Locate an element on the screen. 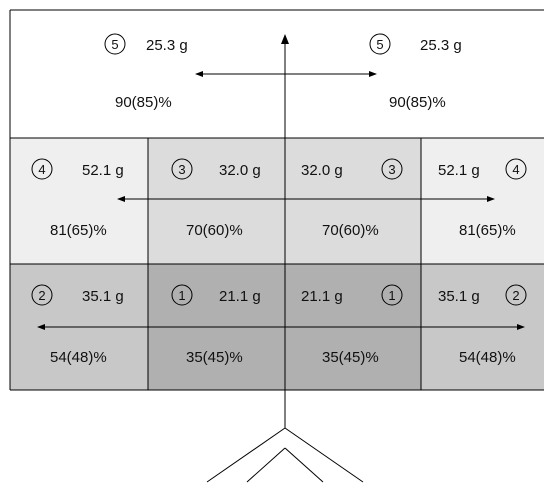  cell-middle-outer-left: 4 52.1 g 81(65)% is located at coordinates (77, 198).